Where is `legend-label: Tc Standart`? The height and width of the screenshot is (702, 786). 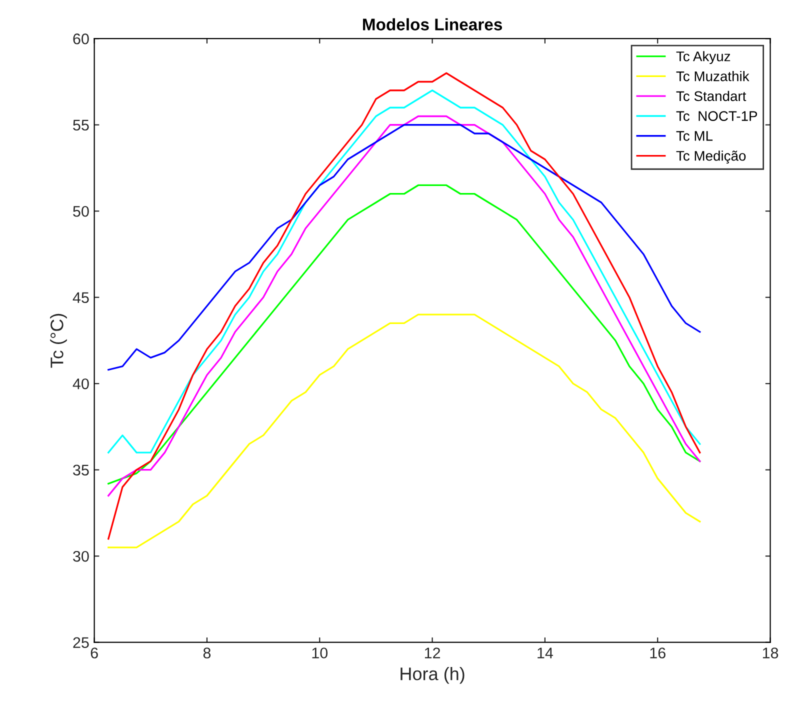 legend-label: Tc Standart is located at coordinates (711, 96).